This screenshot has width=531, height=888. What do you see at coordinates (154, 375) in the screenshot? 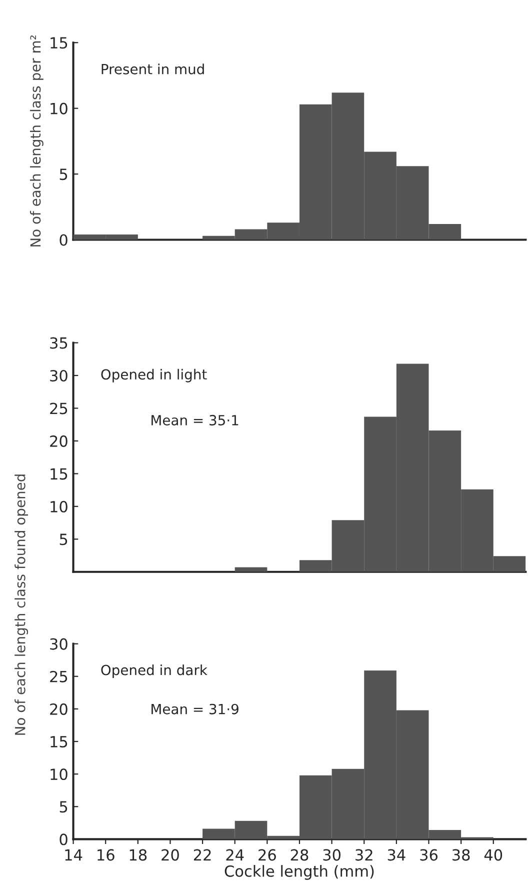
I see `annotation: Opened in light` at bounding box center [154, 375].